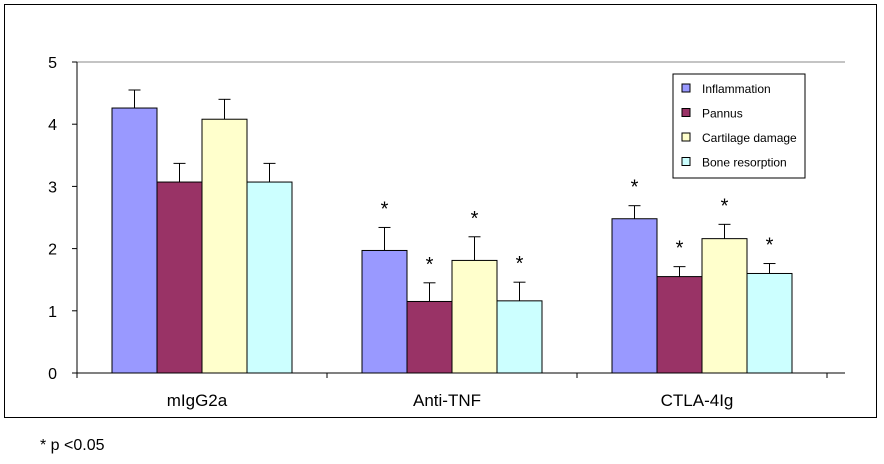  Describe the element at coordinates (447, 400) in the screenshot. I see `x-tick-label: Anti-TNF` at that location.